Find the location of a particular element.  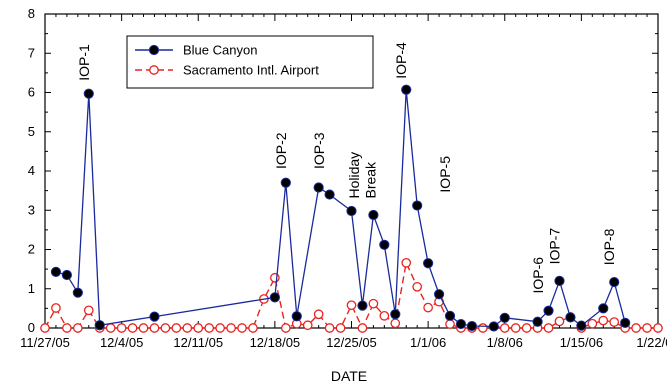

y-tick-label: 0 is located at coordinates (31, 327).